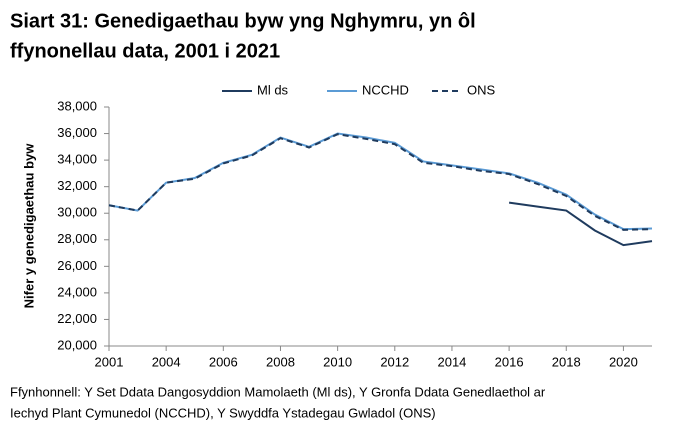  I want to click on y-tick-label: 24,000, so click(77, 291).